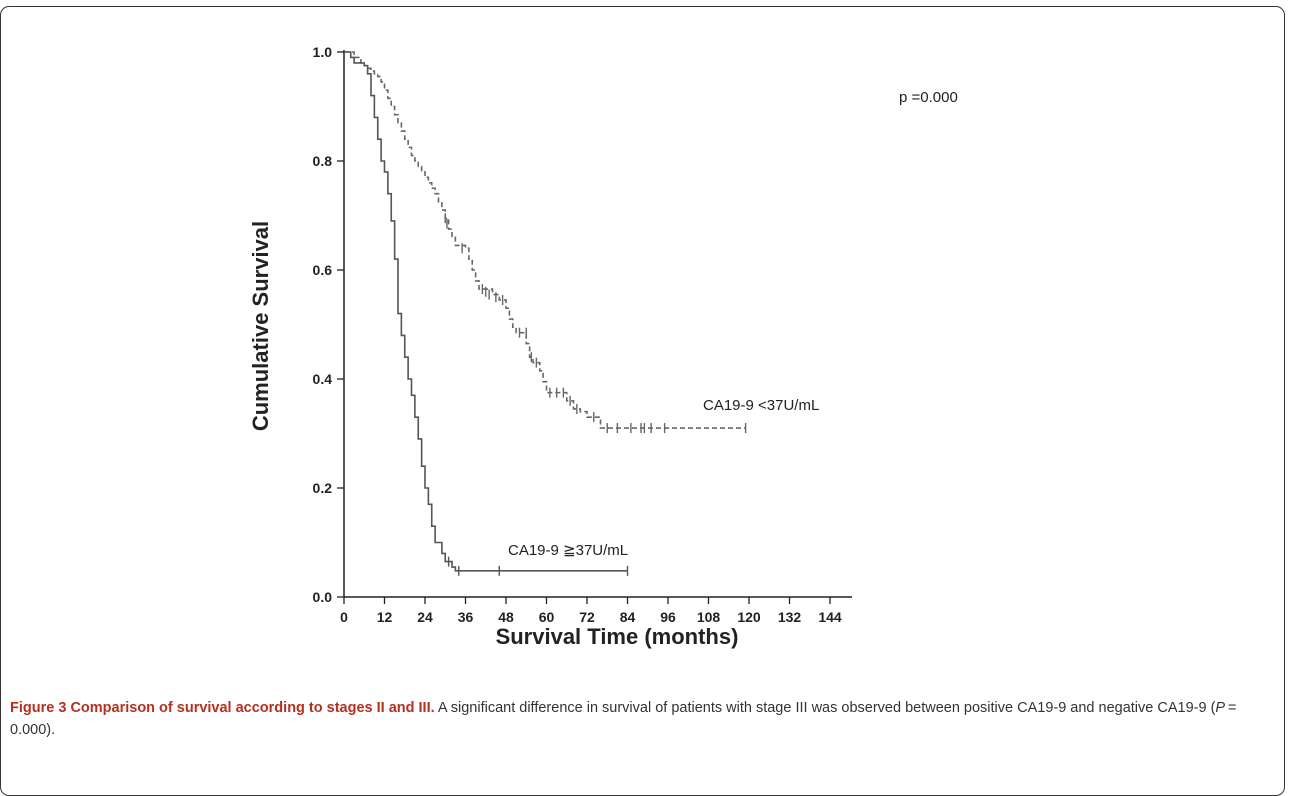  Describe the element at coordinates (749, 617) in the screenshot. I see `x-tick-label: 120` at that location.